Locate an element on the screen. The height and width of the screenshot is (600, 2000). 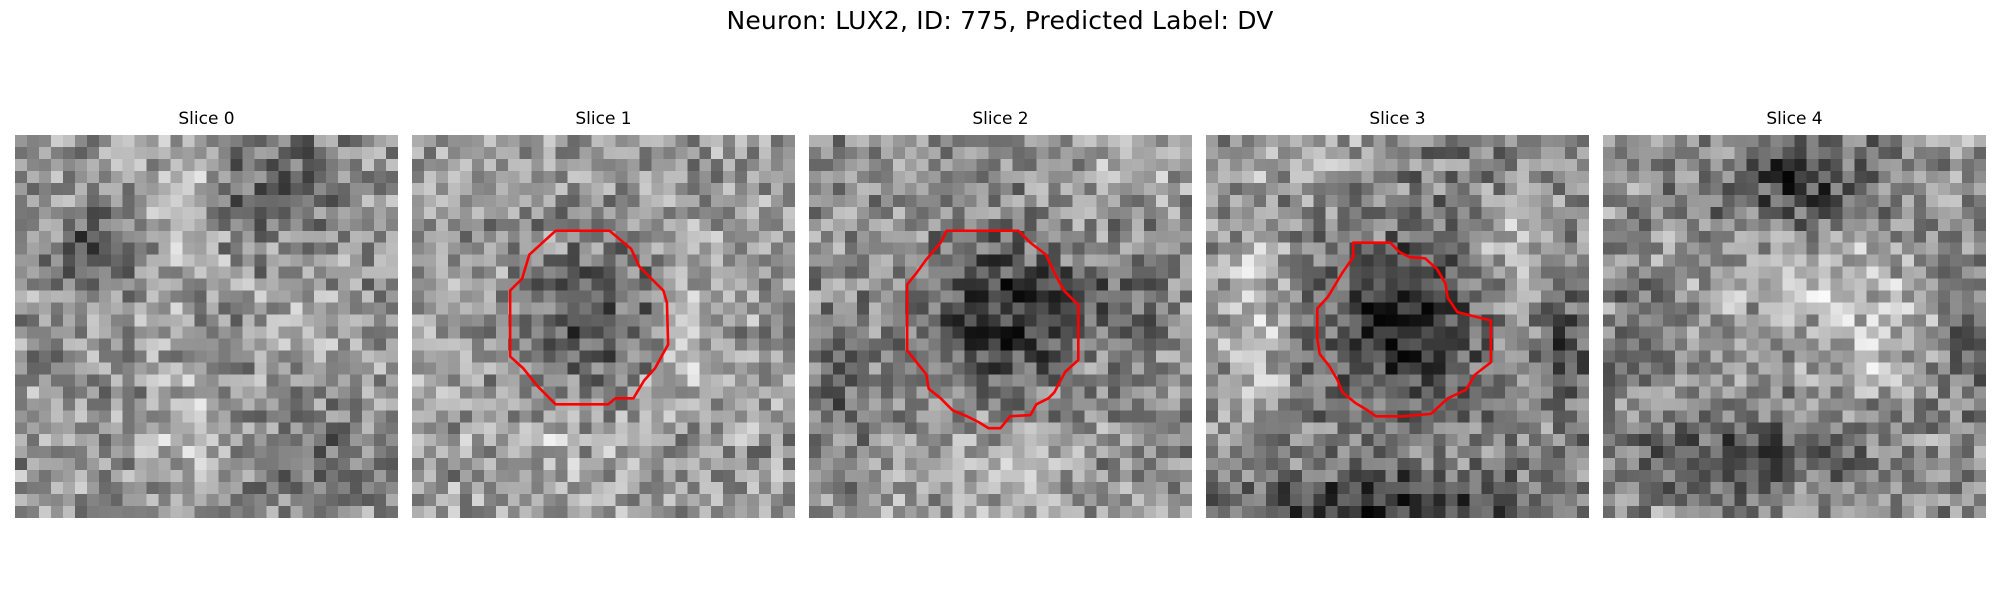
panel-slice-3: Slice 3 is located at coordinates (1397, 316).